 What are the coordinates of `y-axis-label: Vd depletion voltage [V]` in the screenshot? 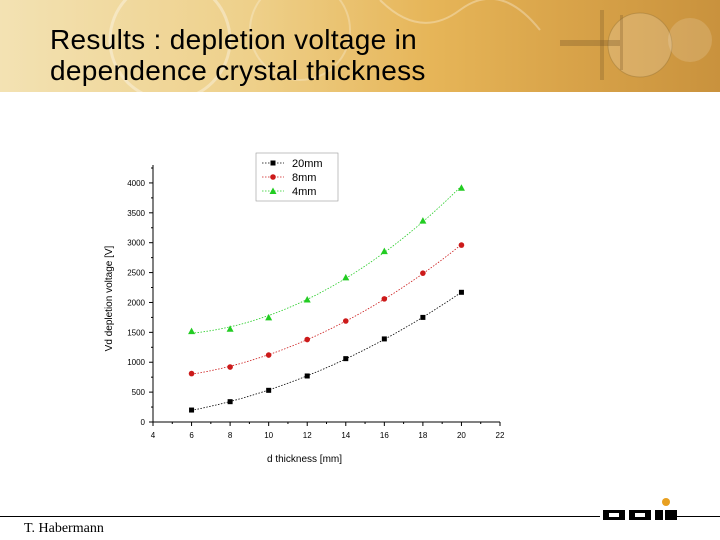 It's located at (109, 298).